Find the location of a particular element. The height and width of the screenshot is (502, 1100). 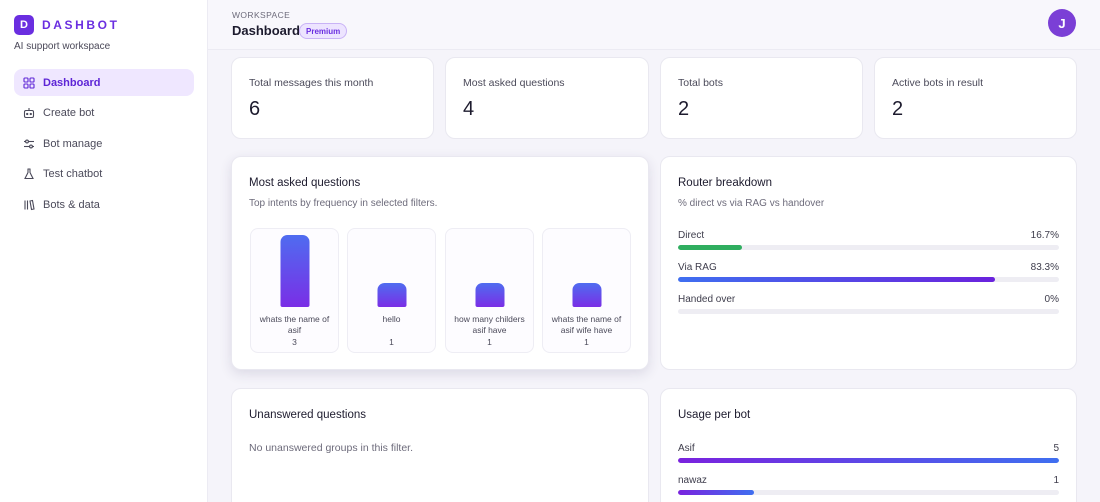

question-label: hello is located at coordinates (391, 319).